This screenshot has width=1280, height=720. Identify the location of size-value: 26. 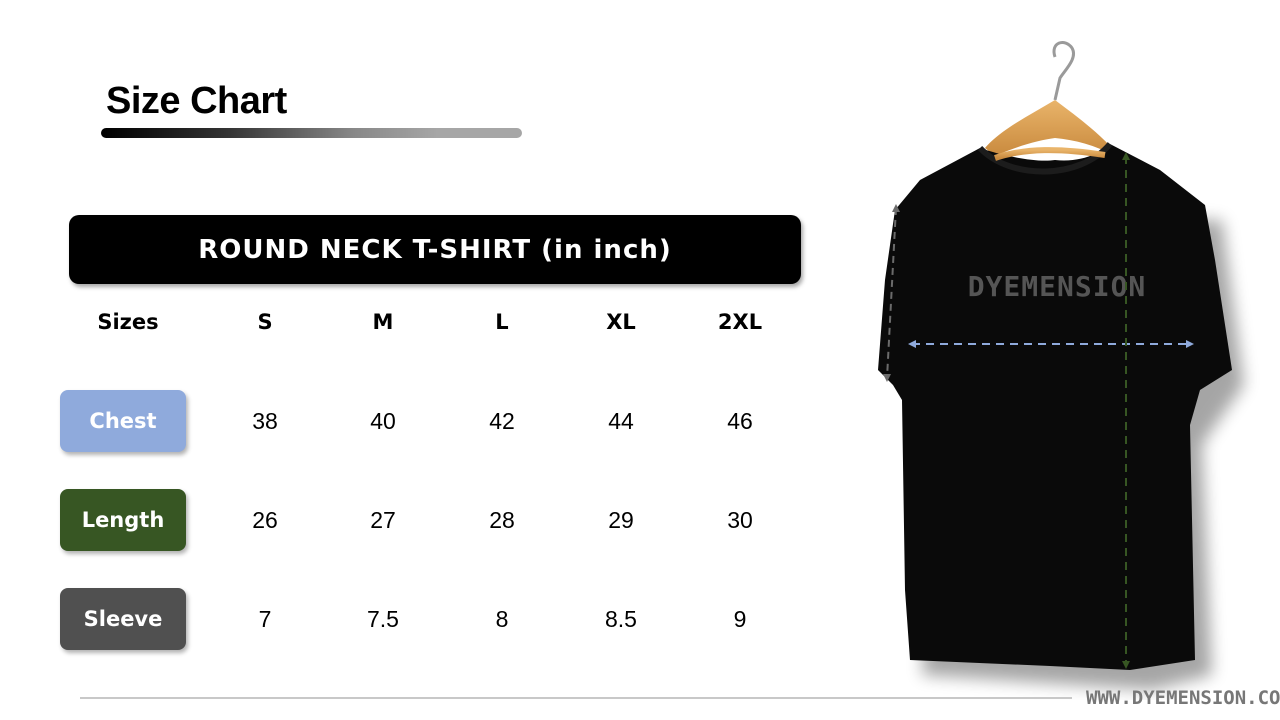
(265, 520).